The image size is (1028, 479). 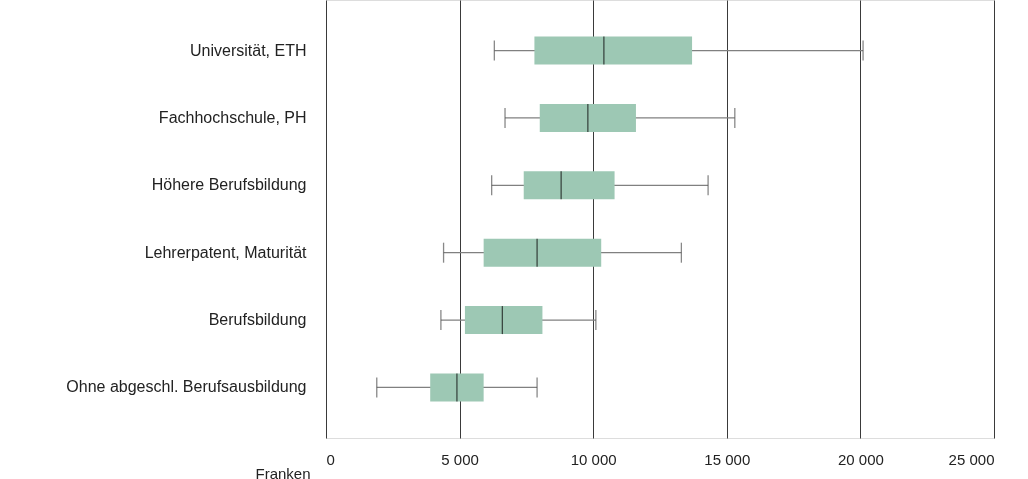 I want to click on y-tick-label: Lehrerpatent, Maturität, so click(x=226, y=252).